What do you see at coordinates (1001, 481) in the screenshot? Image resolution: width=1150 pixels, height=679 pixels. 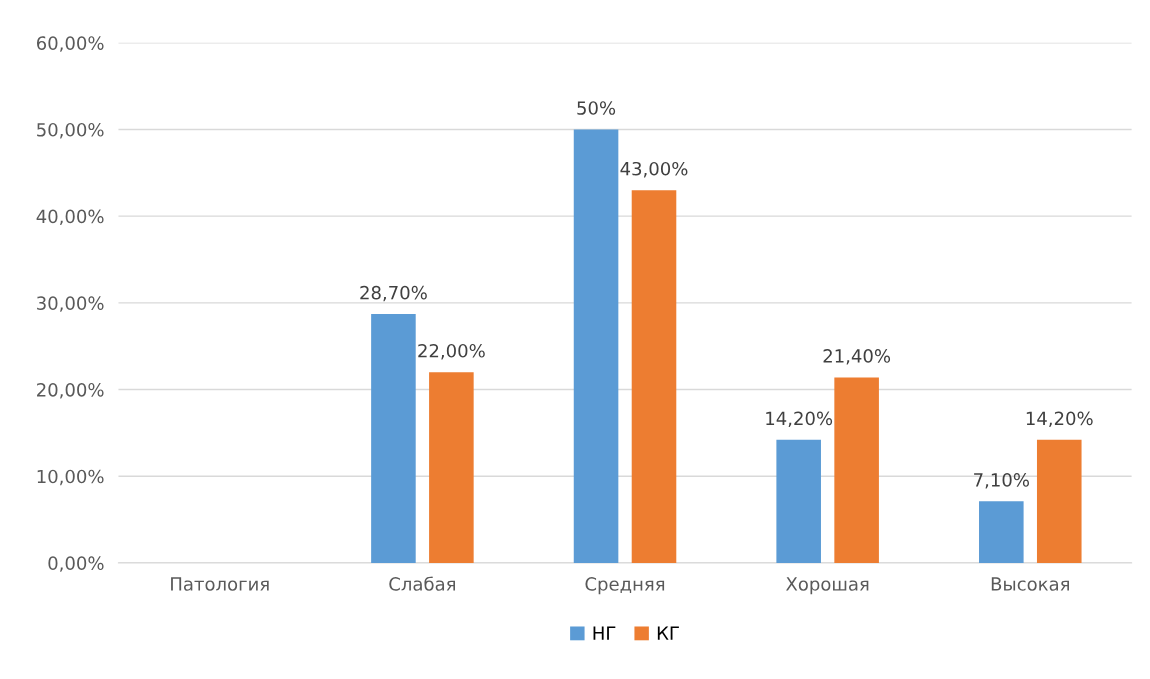 I see `data-label: 7,10%` at bounding box center [1001, 481].